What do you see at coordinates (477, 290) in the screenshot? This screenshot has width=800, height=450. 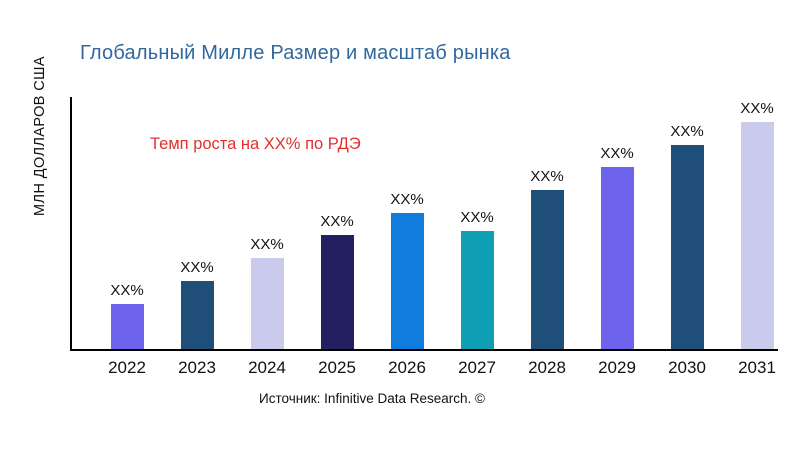 I see `bar-2027` at bounding box center [477, 290].